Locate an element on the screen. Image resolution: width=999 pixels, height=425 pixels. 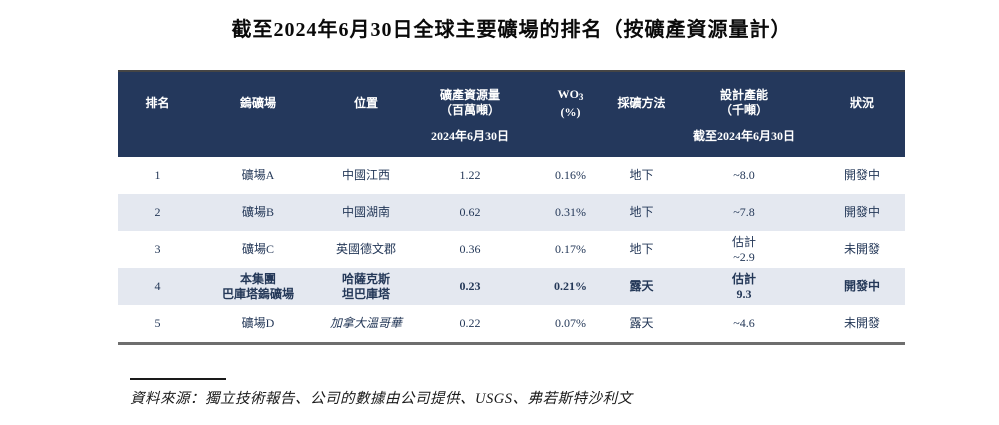
col-header-location: 位置 is located at coordinates (366, 100).